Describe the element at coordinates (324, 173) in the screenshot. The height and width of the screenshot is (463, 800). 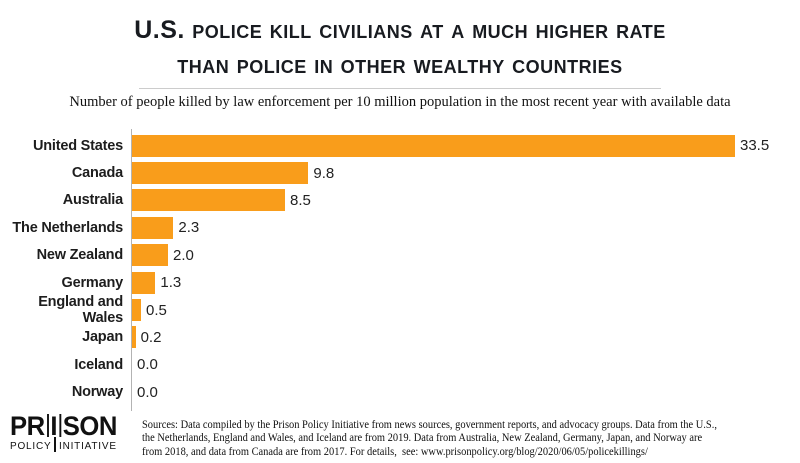
I see `value-label: 9.8` at that location.